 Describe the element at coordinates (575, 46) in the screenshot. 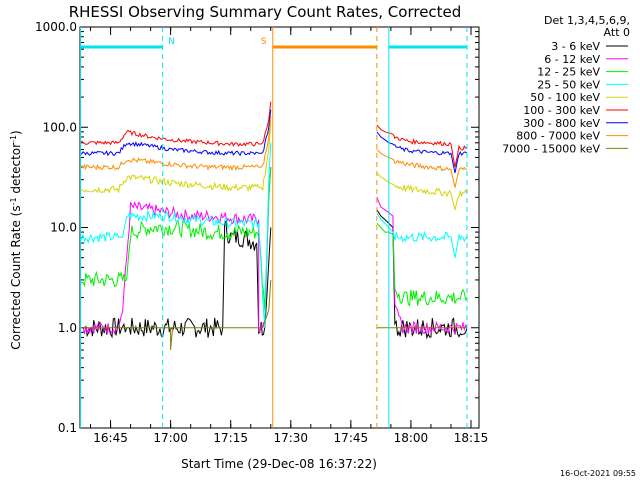

I see `legend-entry-label: 3 - 6 keV` at that location.